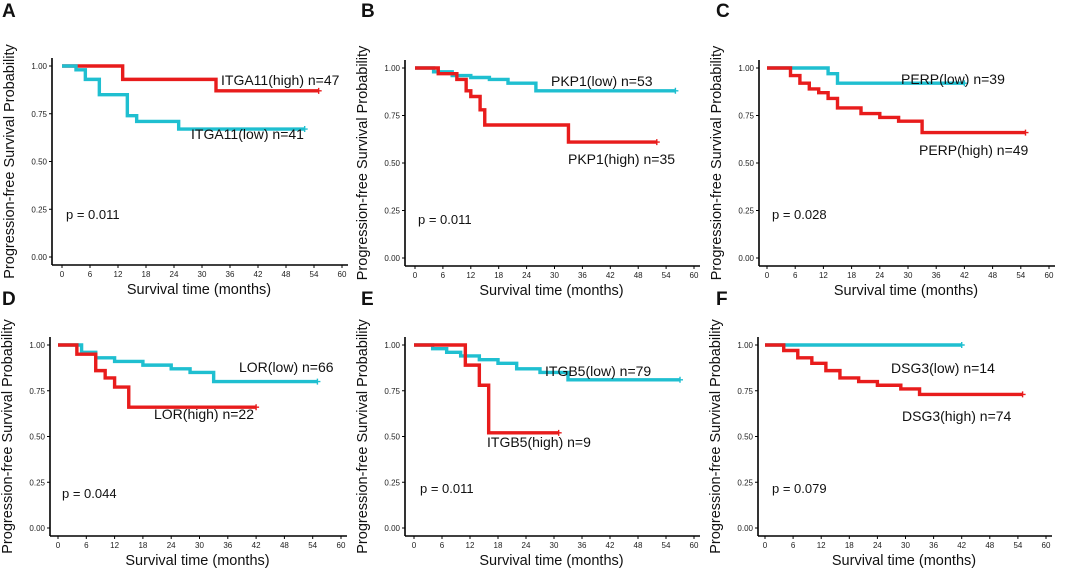 The height and width of the screenshot is (570, 1065). I want to click on y-axis-label: Progression-free Survival Probability, so click(717, 162).